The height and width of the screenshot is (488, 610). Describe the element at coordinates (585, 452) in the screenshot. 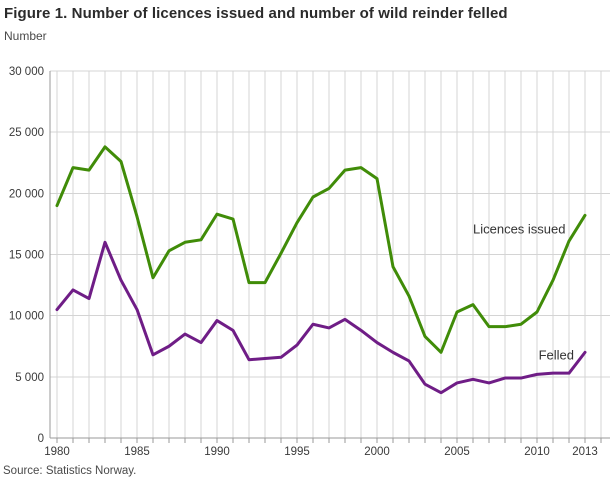

I see `x-axis-tick-label: 2013` at that location.